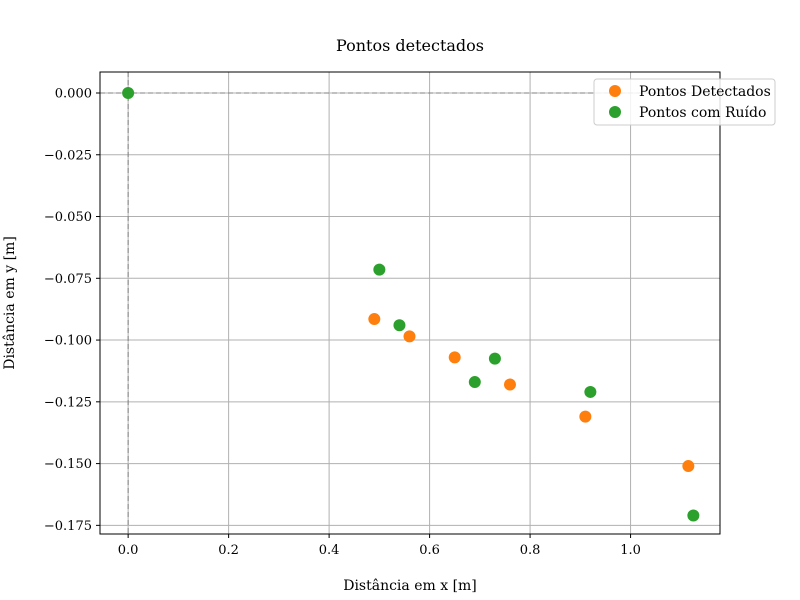 The width and height of the screenshot is (800, 600). I want to click on x-tick-label: 0.0, so click(128, 550).